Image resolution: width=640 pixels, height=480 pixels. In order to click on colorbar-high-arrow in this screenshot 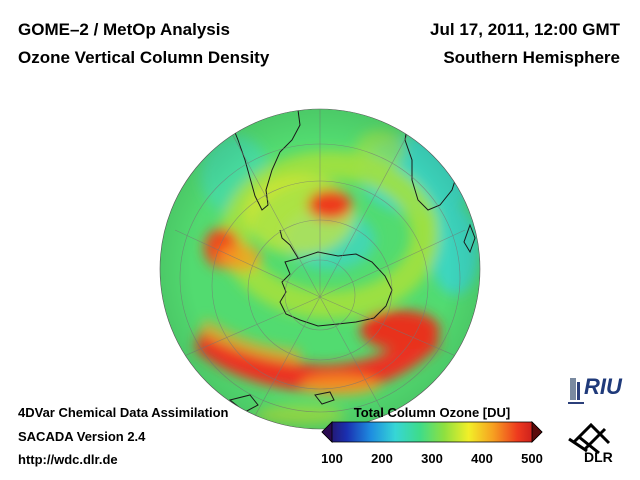, I will do `click(537, 432)`.